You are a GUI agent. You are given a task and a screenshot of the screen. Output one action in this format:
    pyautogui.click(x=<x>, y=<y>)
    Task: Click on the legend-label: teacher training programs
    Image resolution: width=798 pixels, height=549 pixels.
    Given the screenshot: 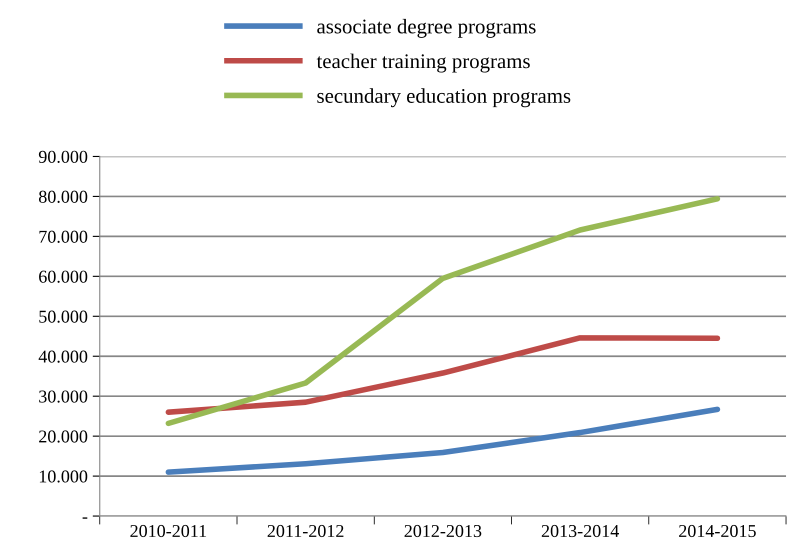 What is the action you would take?
    pyautogui.click(x=423, y=63)
    